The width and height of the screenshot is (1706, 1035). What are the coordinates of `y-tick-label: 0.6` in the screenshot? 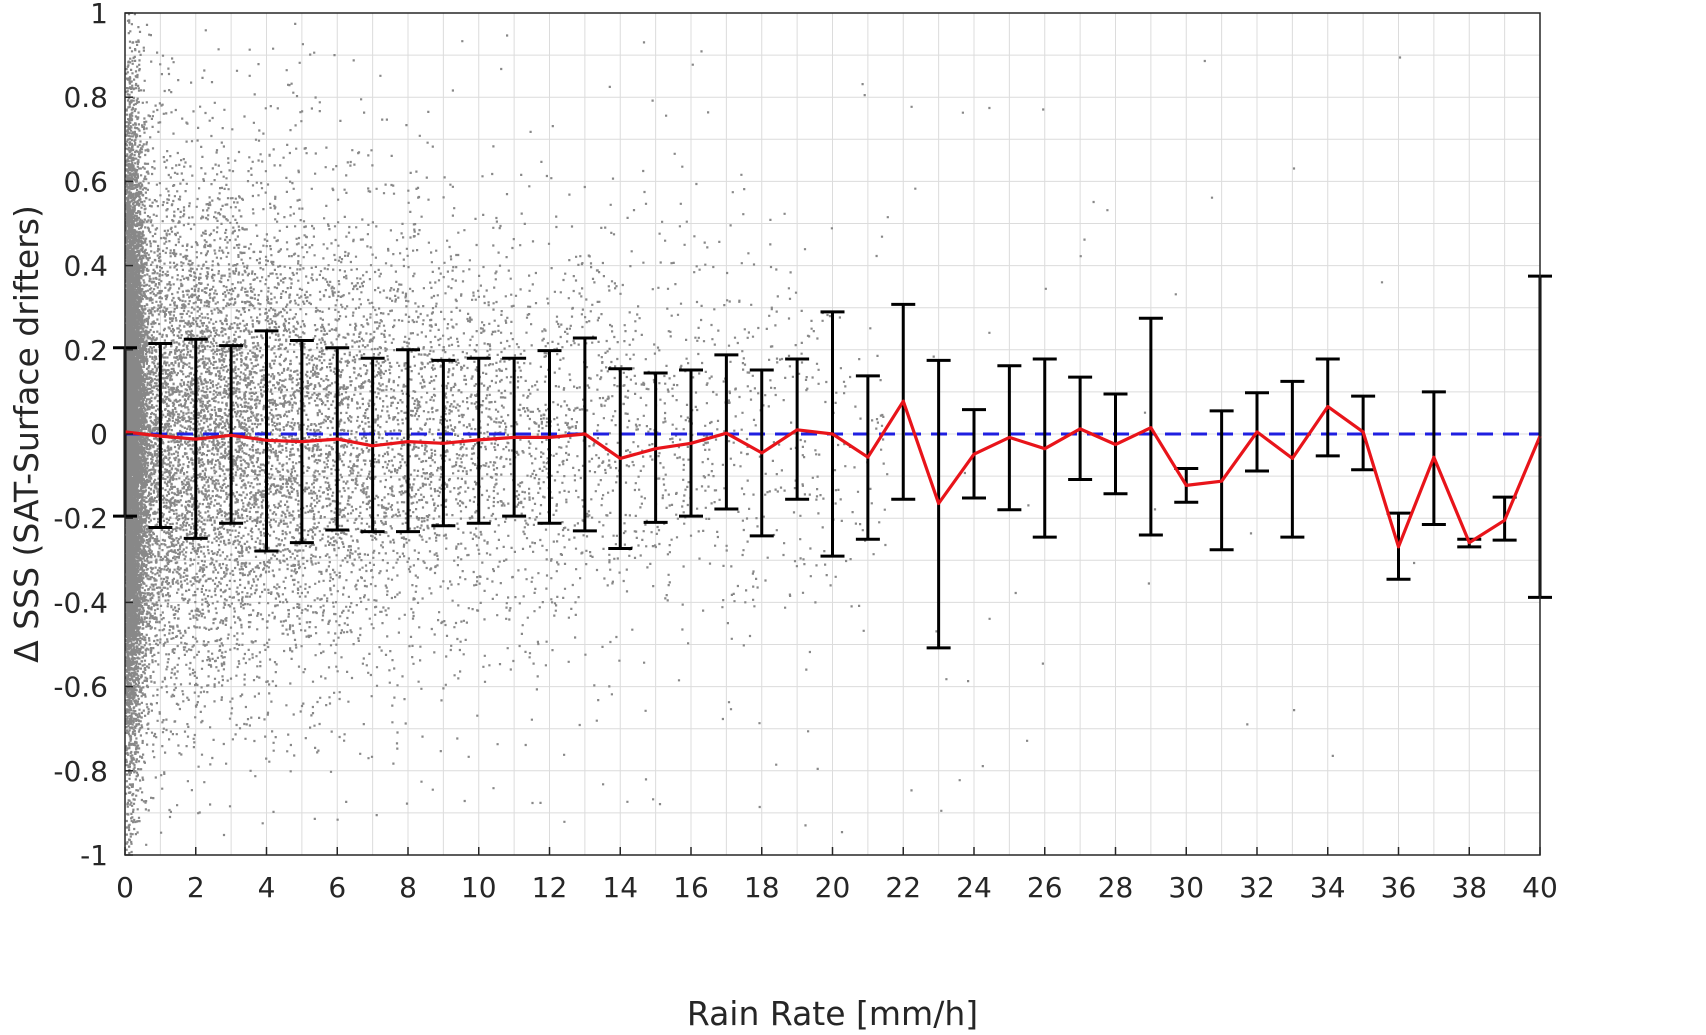 It's located at (85, 181).